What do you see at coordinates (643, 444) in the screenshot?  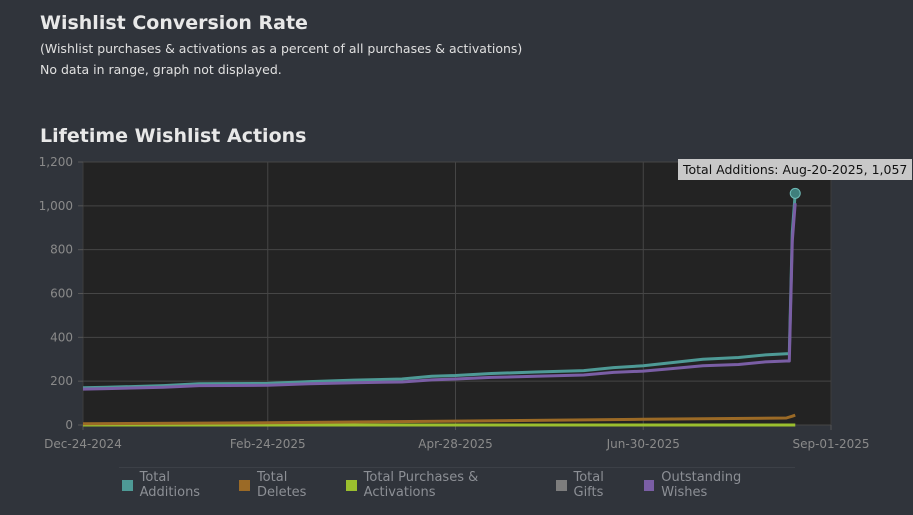 I see `x-tick-label: Jun-30-2025` at bounding box center [643, 444].